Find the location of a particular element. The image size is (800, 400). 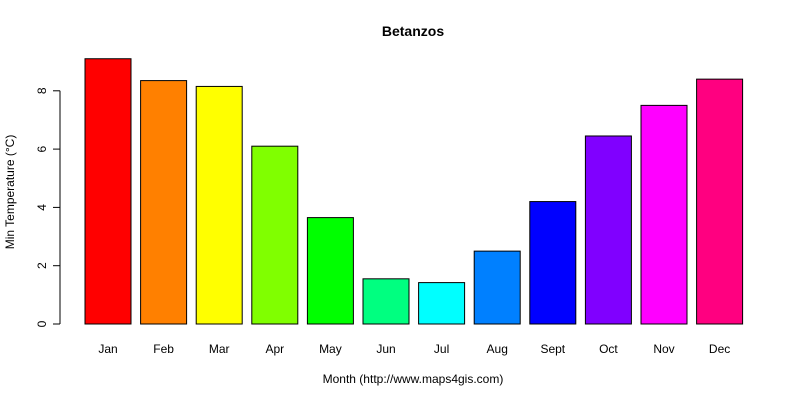

x-tick-label: Jun is located at coordinates (385, 349).